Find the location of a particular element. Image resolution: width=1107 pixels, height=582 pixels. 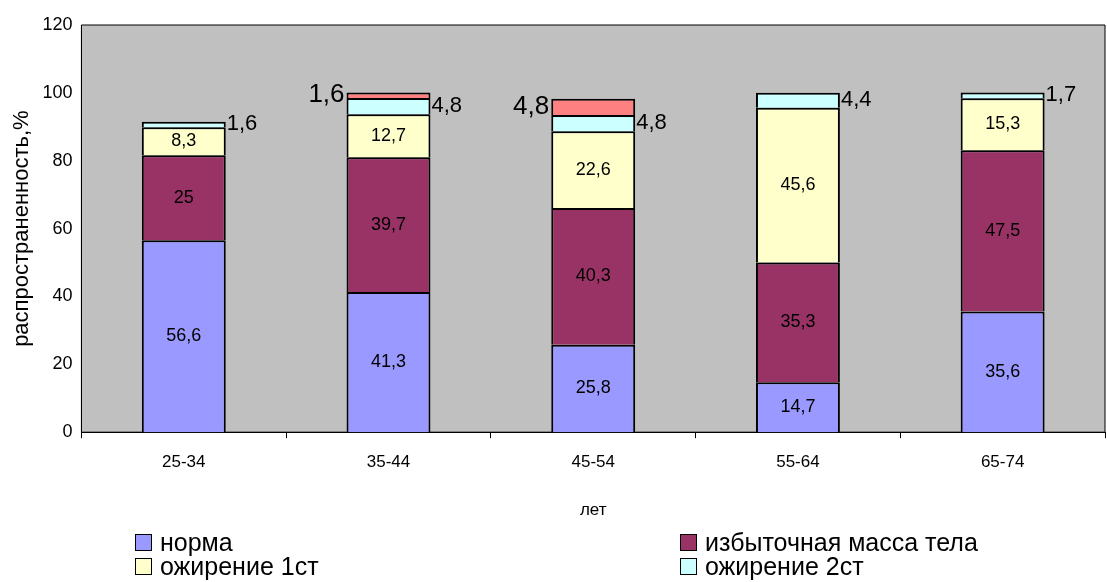

data-label: 15,3 is located at coordinates (1003, 123).